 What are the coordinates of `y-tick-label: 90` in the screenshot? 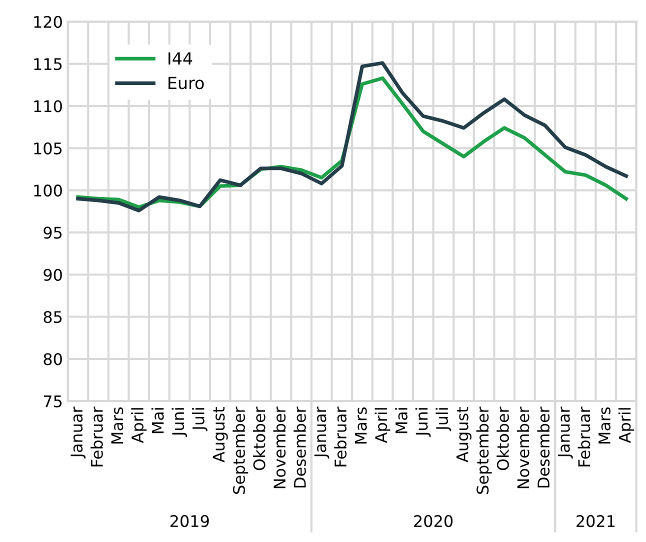 It's located at (53, 274).